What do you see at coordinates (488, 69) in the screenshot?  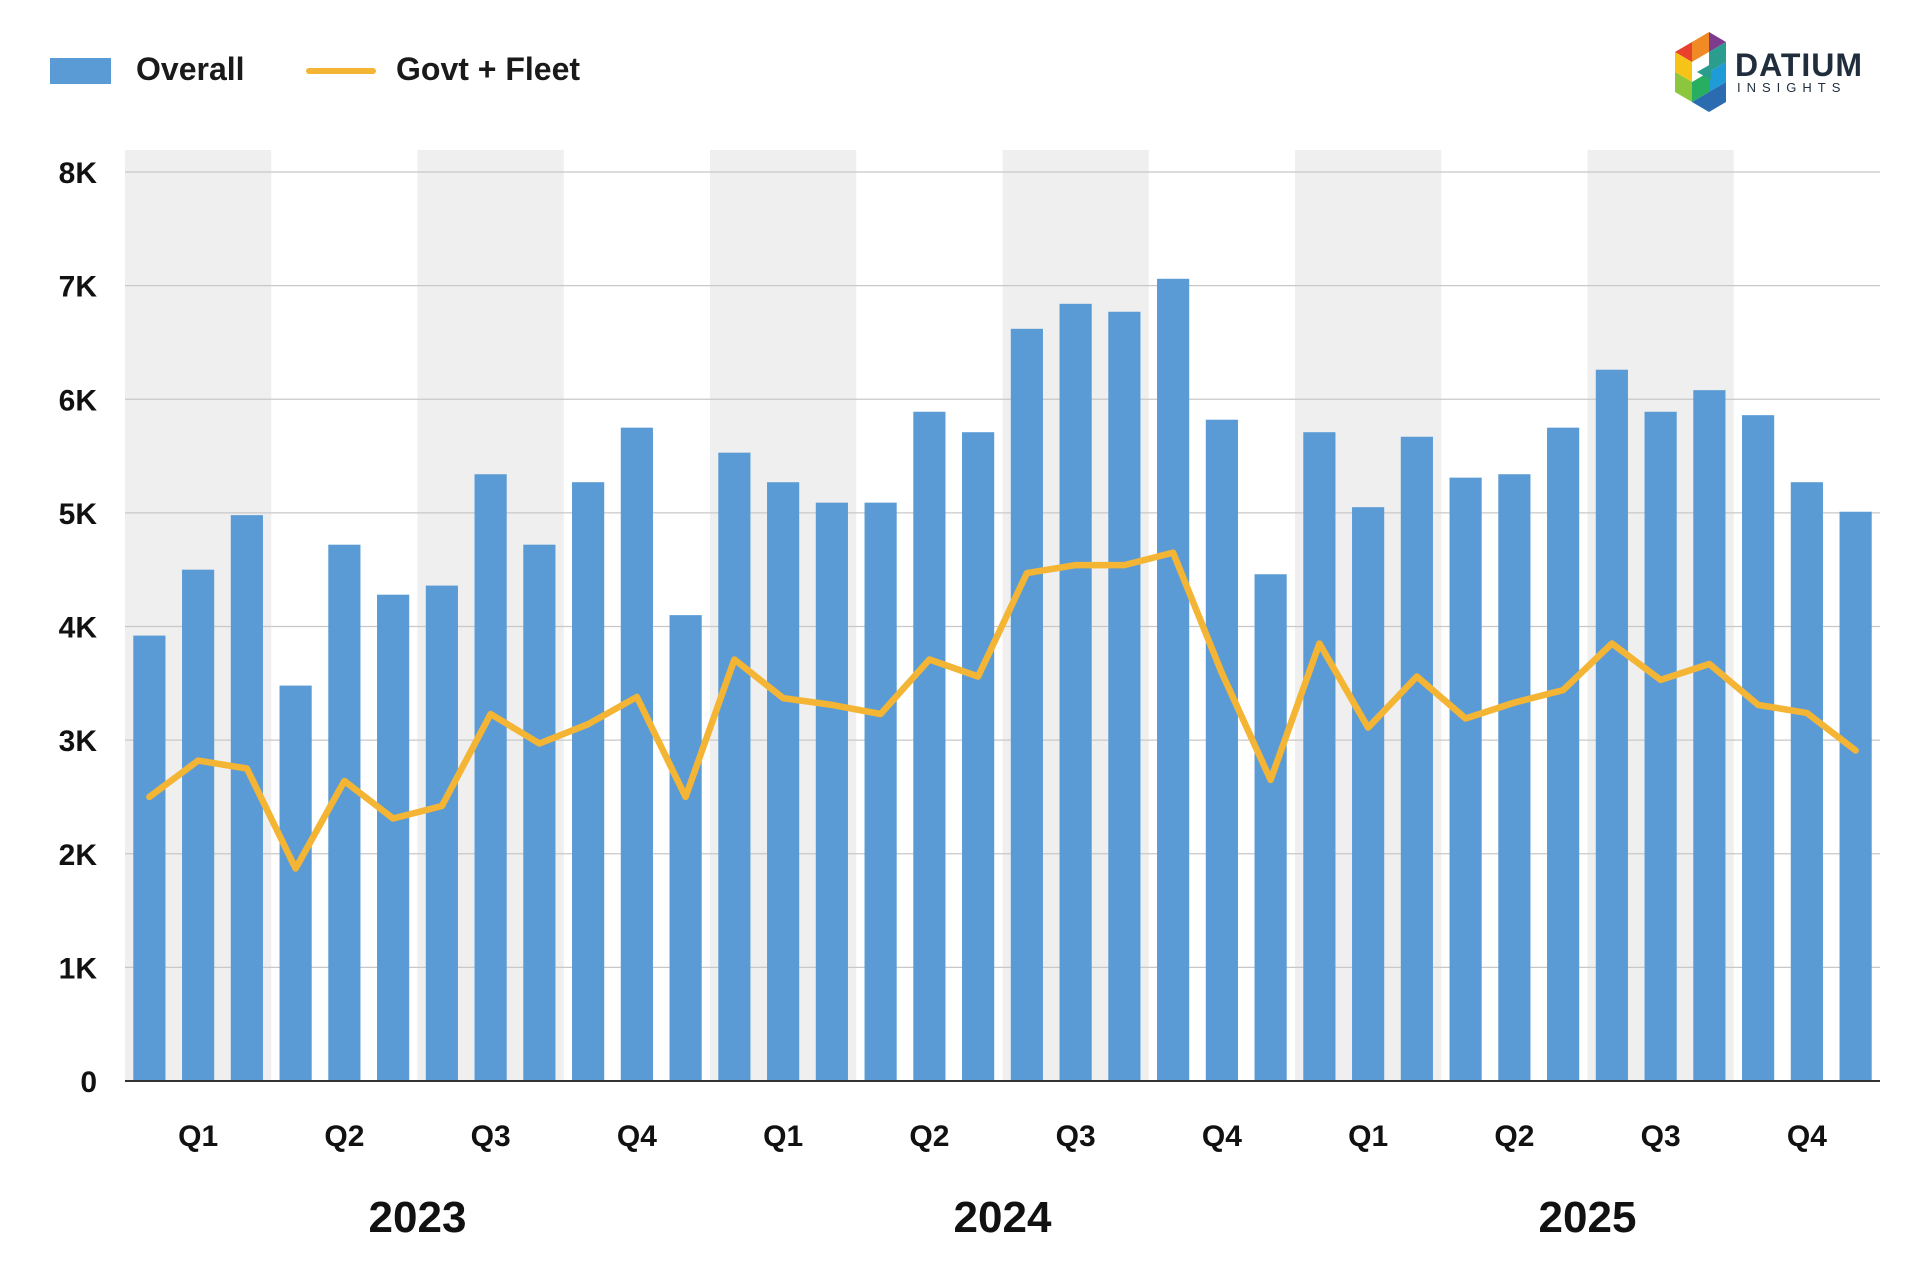 I see `legend-label-govt-fleet: Govt + Fleet` at bounding box center [488, 69].